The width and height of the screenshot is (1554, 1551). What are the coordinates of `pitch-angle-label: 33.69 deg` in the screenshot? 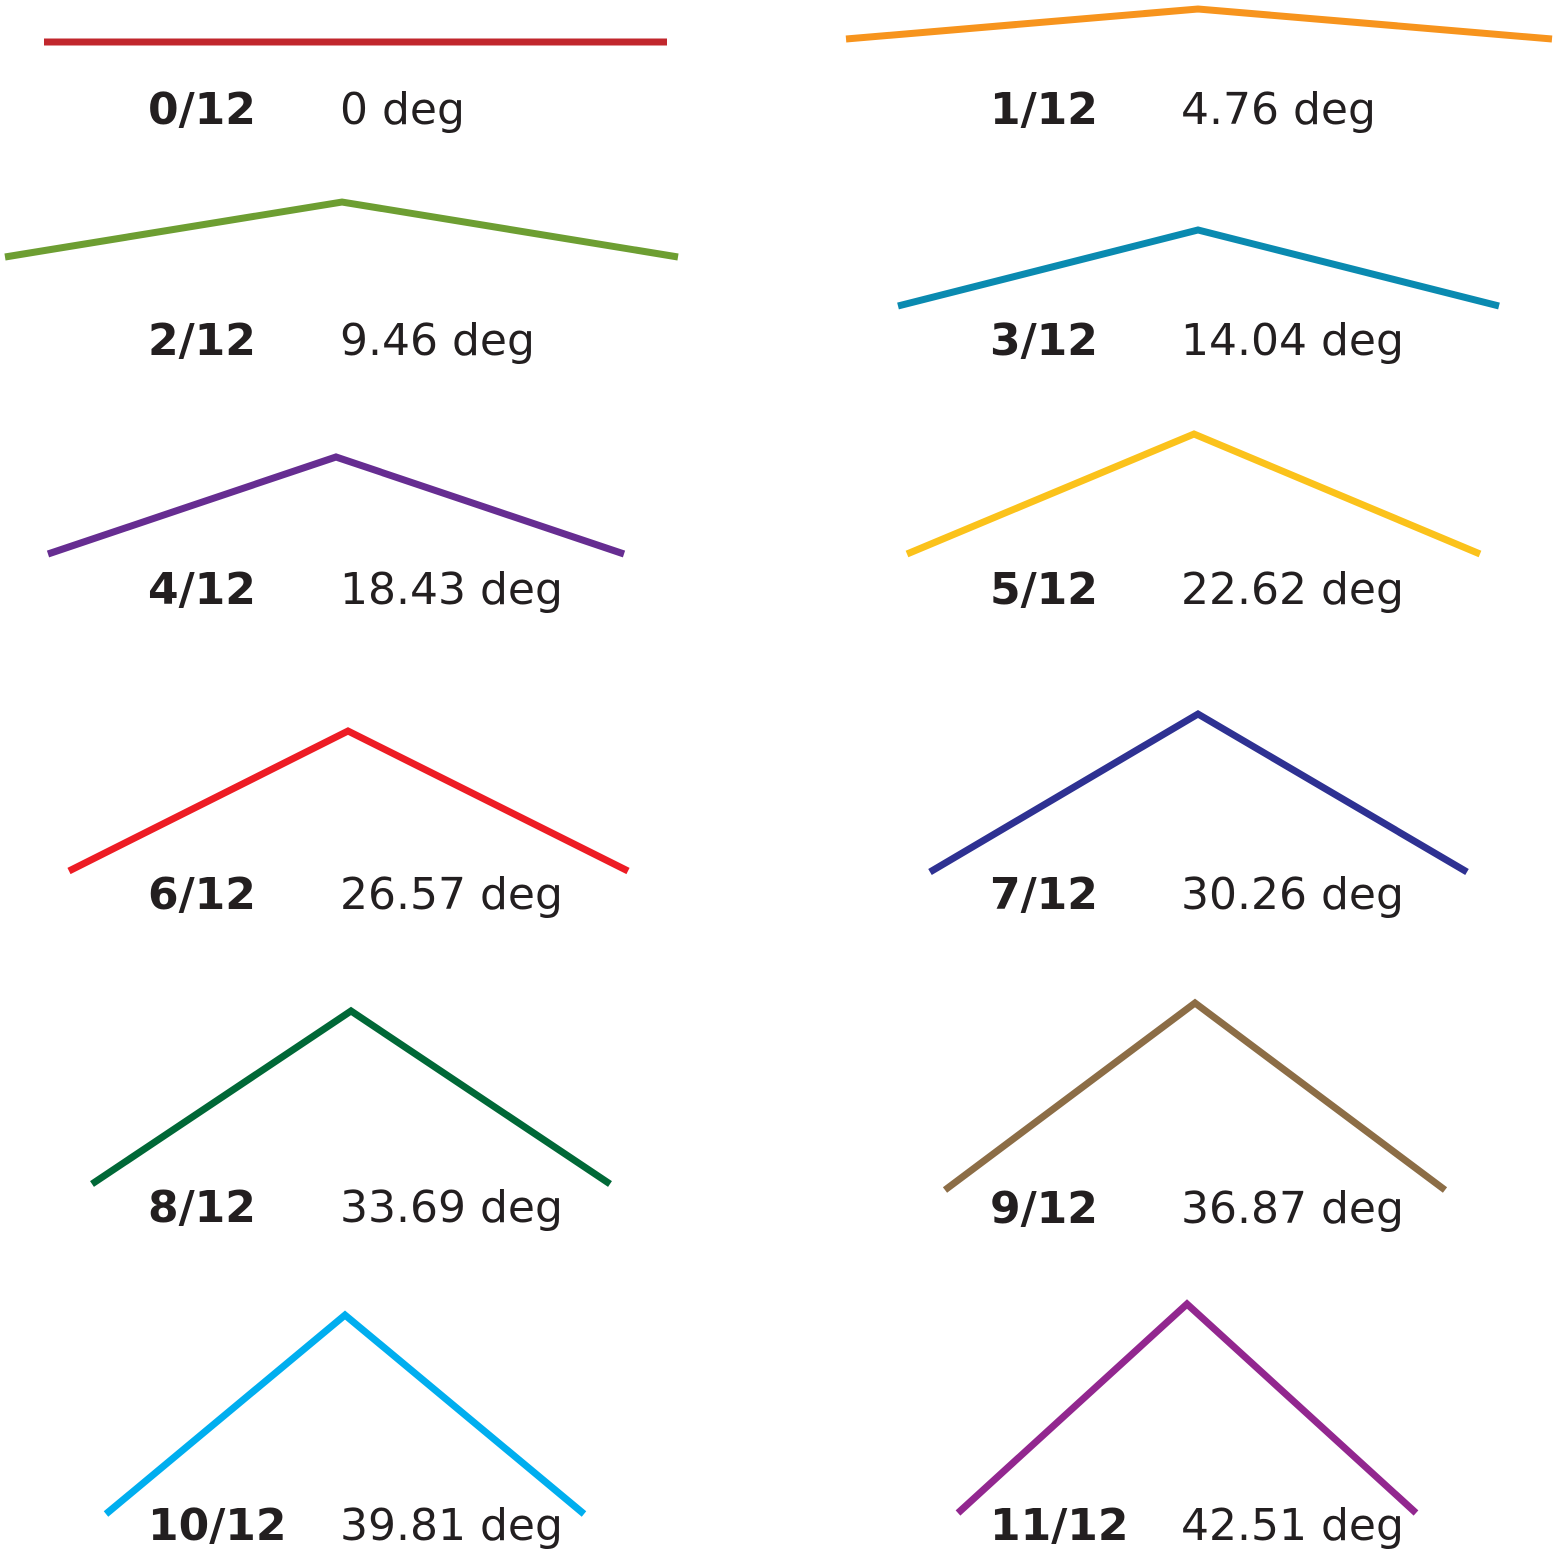 It's located at (451, 1207).